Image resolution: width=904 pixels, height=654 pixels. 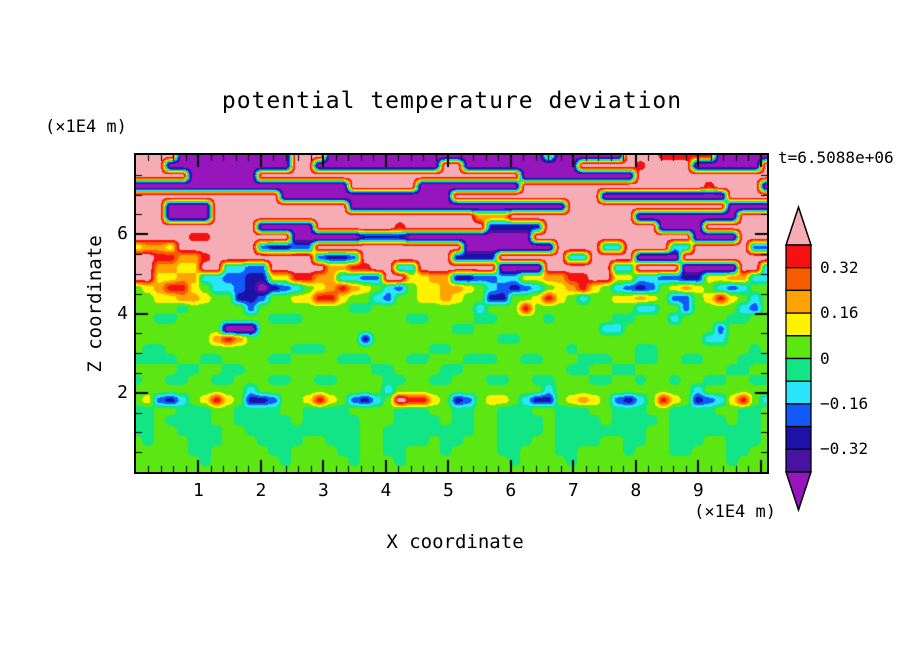 What do you see at coordinates (122, 313) in the screenshot?
I see `z-tick-label: 4` at bounding box center [122, 313].